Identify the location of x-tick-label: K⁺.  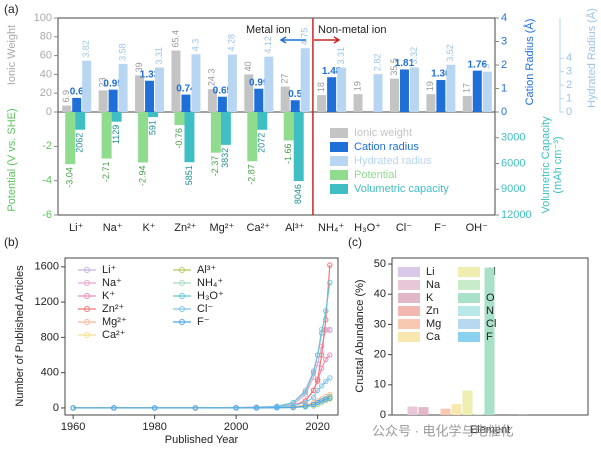
(148, 228).